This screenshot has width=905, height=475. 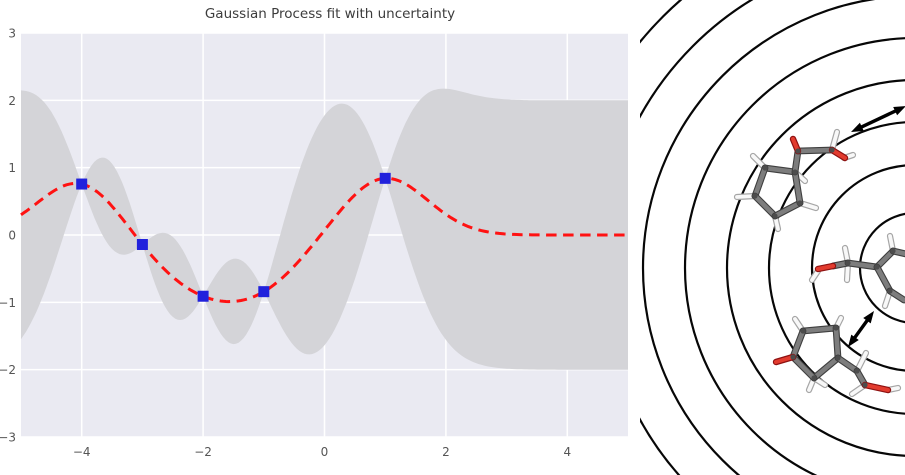 What do you see at coordinates (330, 14) in the screenshot?
I see `chart-title: Gaussian Process fit with uncertainty` at bounding box center [330, 14].